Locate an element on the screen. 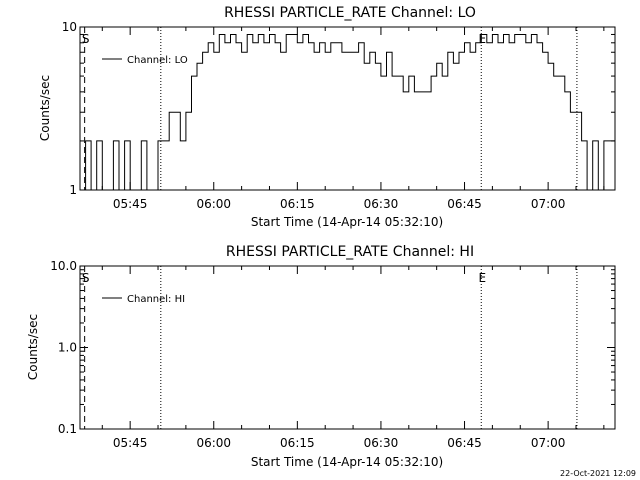 Image resolution: width=640 pixels, height=480 pixels. legend-label: Channel: HI is located at coordinates (156, 299).